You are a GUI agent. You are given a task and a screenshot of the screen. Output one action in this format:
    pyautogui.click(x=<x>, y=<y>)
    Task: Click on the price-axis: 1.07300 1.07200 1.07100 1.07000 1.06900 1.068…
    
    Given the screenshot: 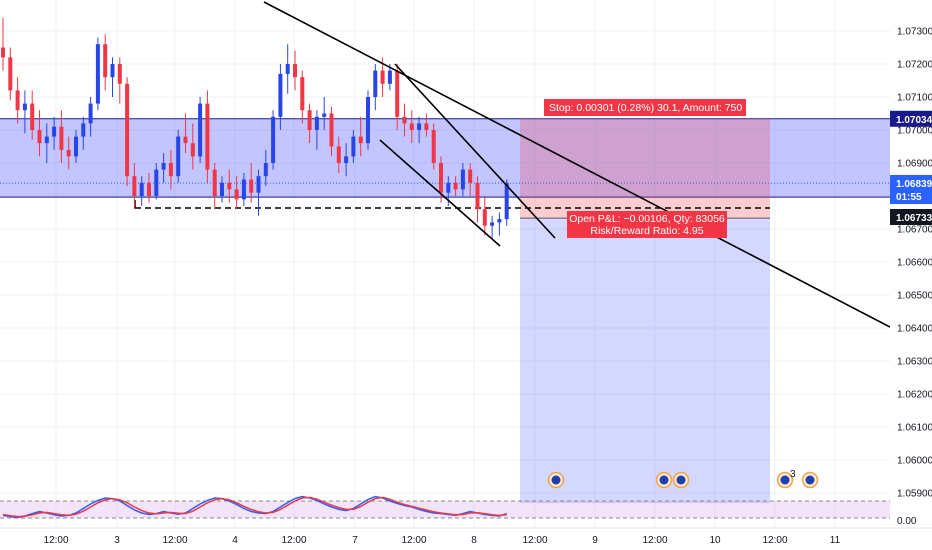 What is the action you would take?
    pyautogui.click(x=911, y=264)
    